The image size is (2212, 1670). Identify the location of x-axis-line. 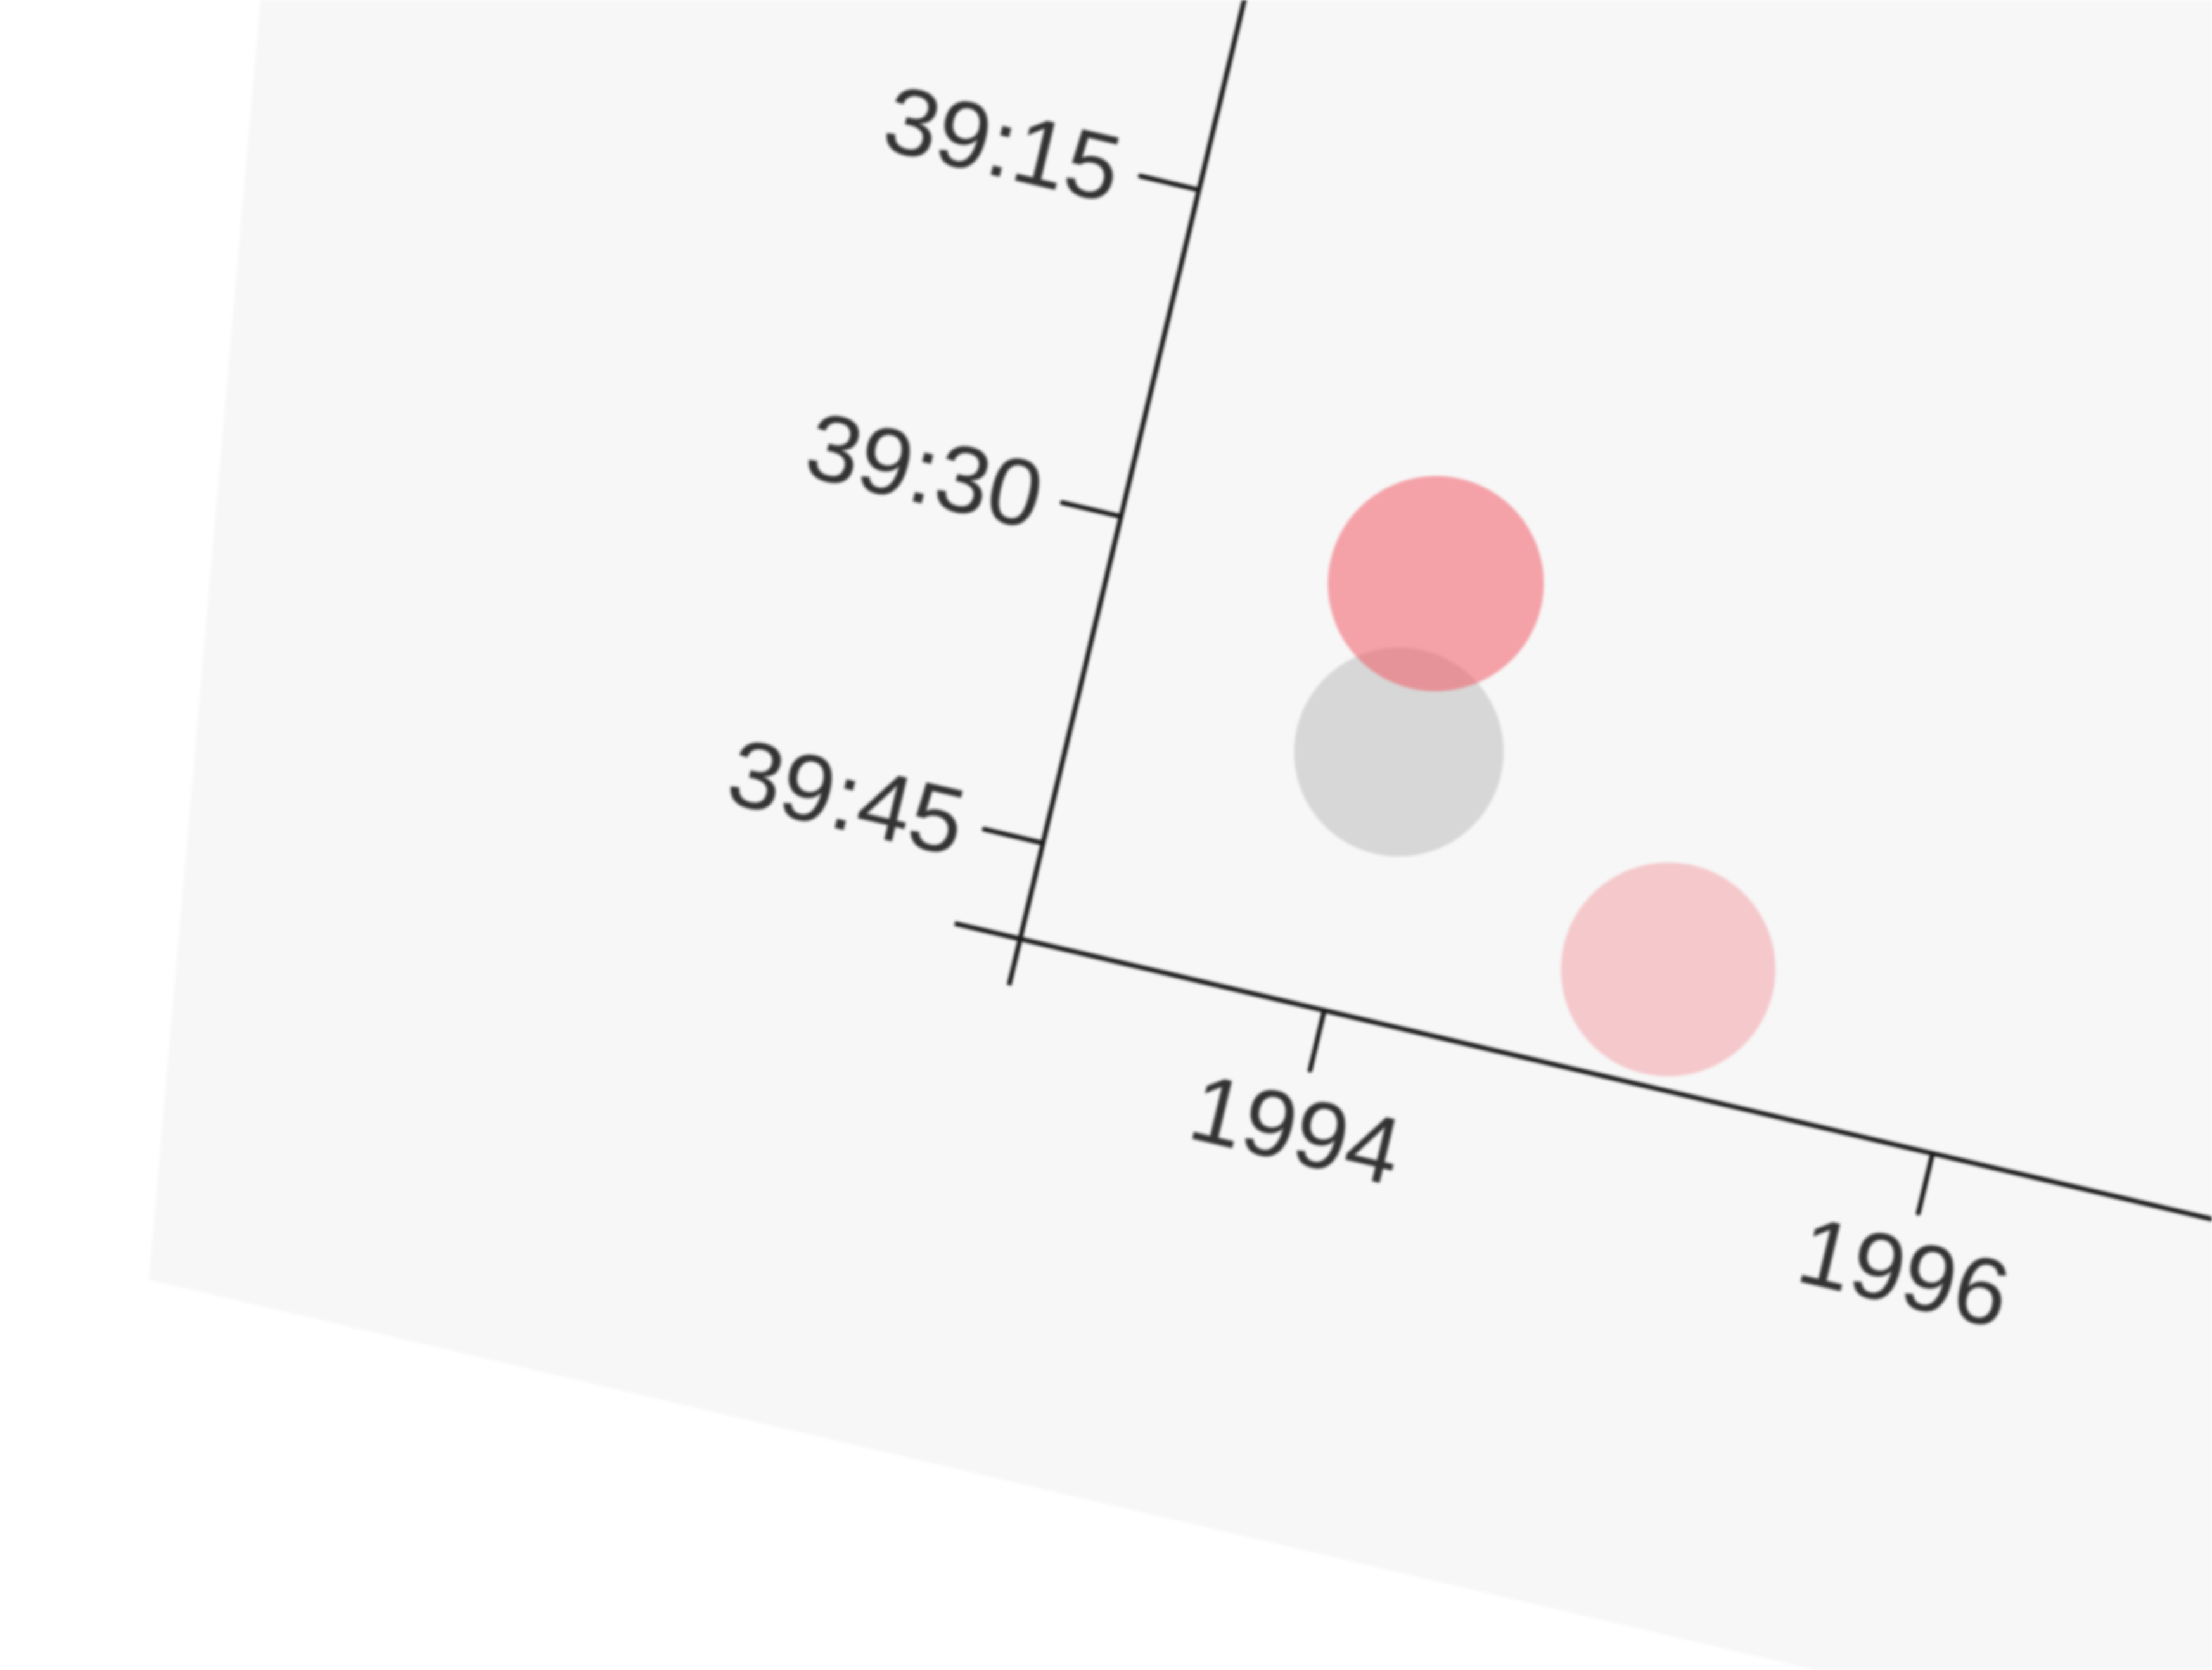
(1583, 1072).